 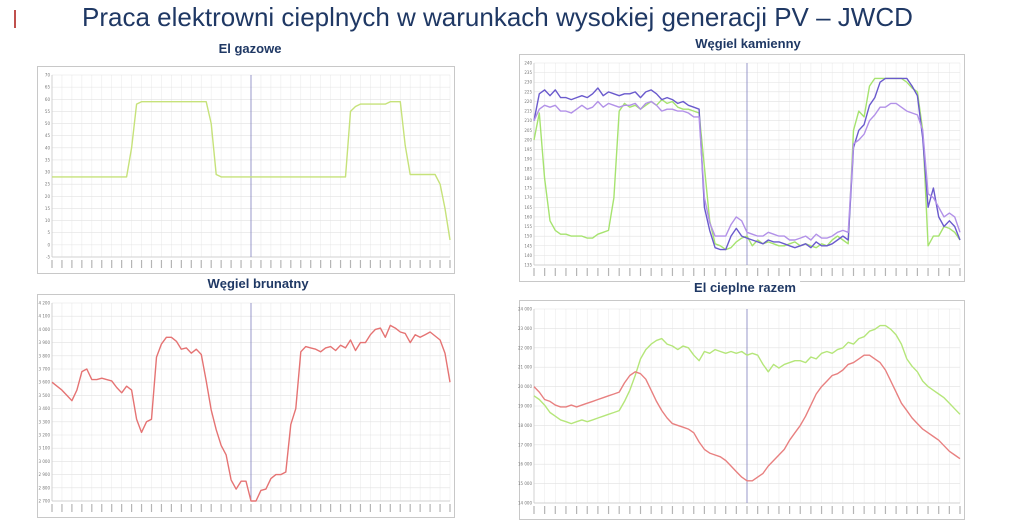 What do you see at coordinates (48, 87) in the screenshot?
I see `y-tick-label: 65` at bounding box center [48, 87].